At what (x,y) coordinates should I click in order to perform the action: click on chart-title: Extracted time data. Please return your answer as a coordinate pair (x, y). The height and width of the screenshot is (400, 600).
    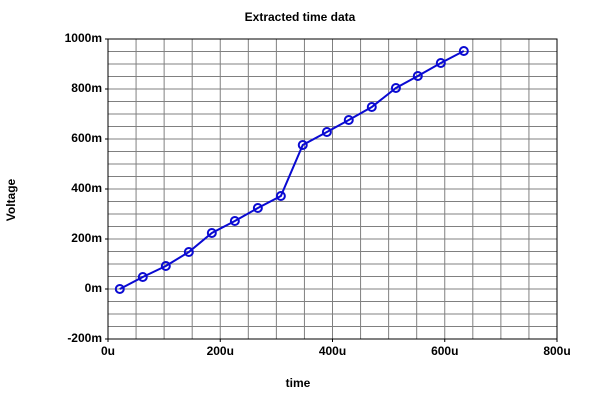
    Looking at the image, I should click on (300, 17).